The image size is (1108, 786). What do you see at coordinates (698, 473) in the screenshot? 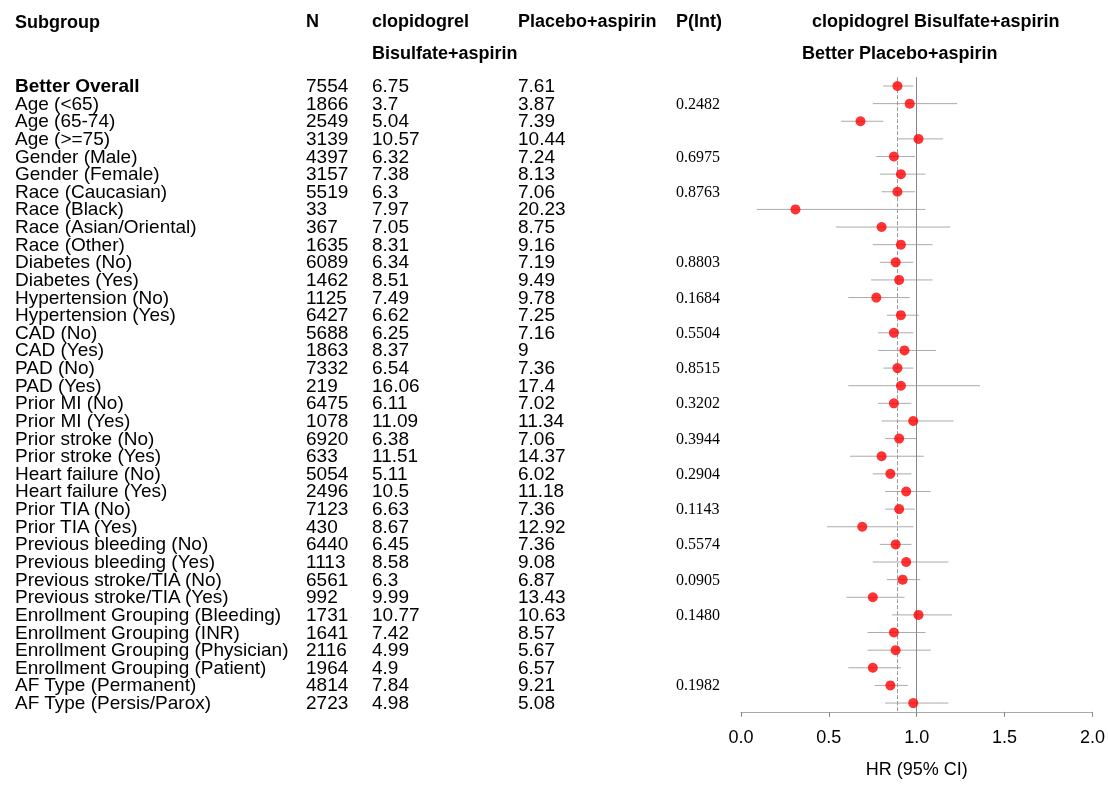
I see `data-label: 0.2904` at bounding box center [698, 473].